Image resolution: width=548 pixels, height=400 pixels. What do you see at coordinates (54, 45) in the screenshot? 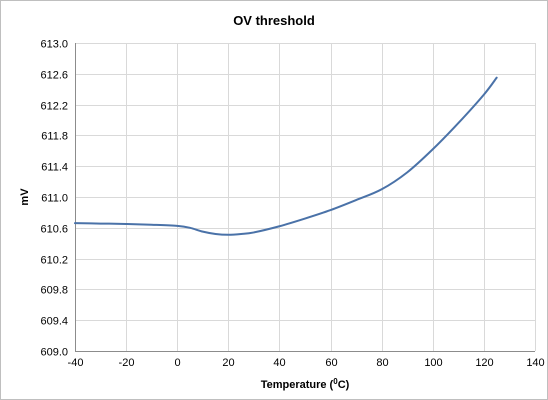
I see `y-tick-label: 613.0` at bounding box center [54, 45].